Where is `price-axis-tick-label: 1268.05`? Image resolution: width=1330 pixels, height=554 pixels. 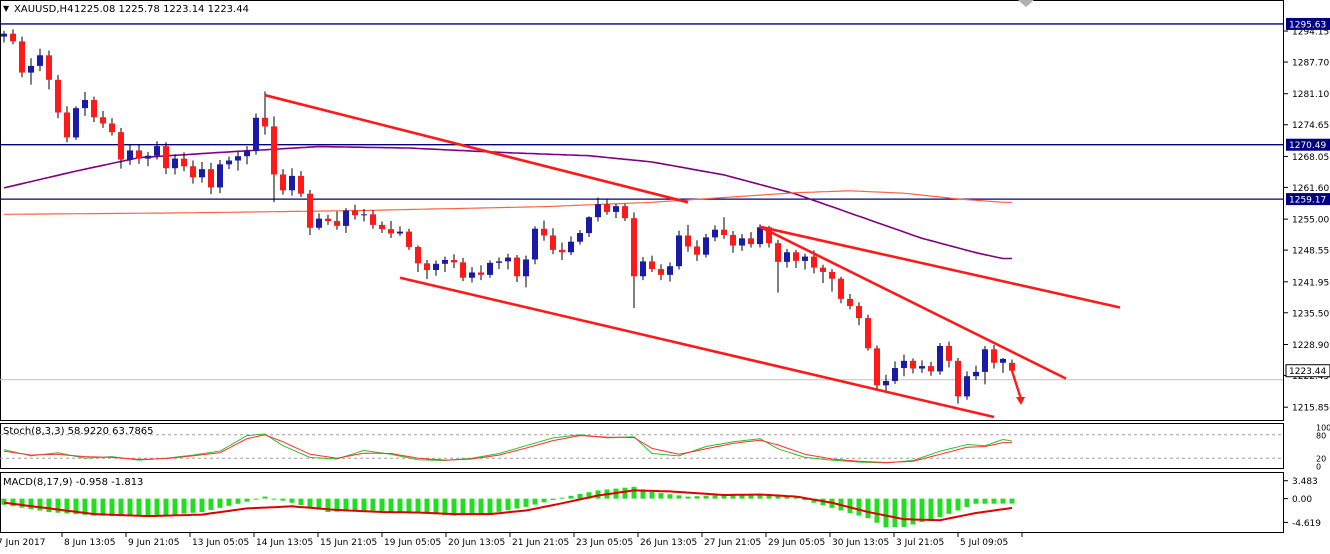 price-axis-tick-label: 1268.05 is located at coordinates (1310, 158).